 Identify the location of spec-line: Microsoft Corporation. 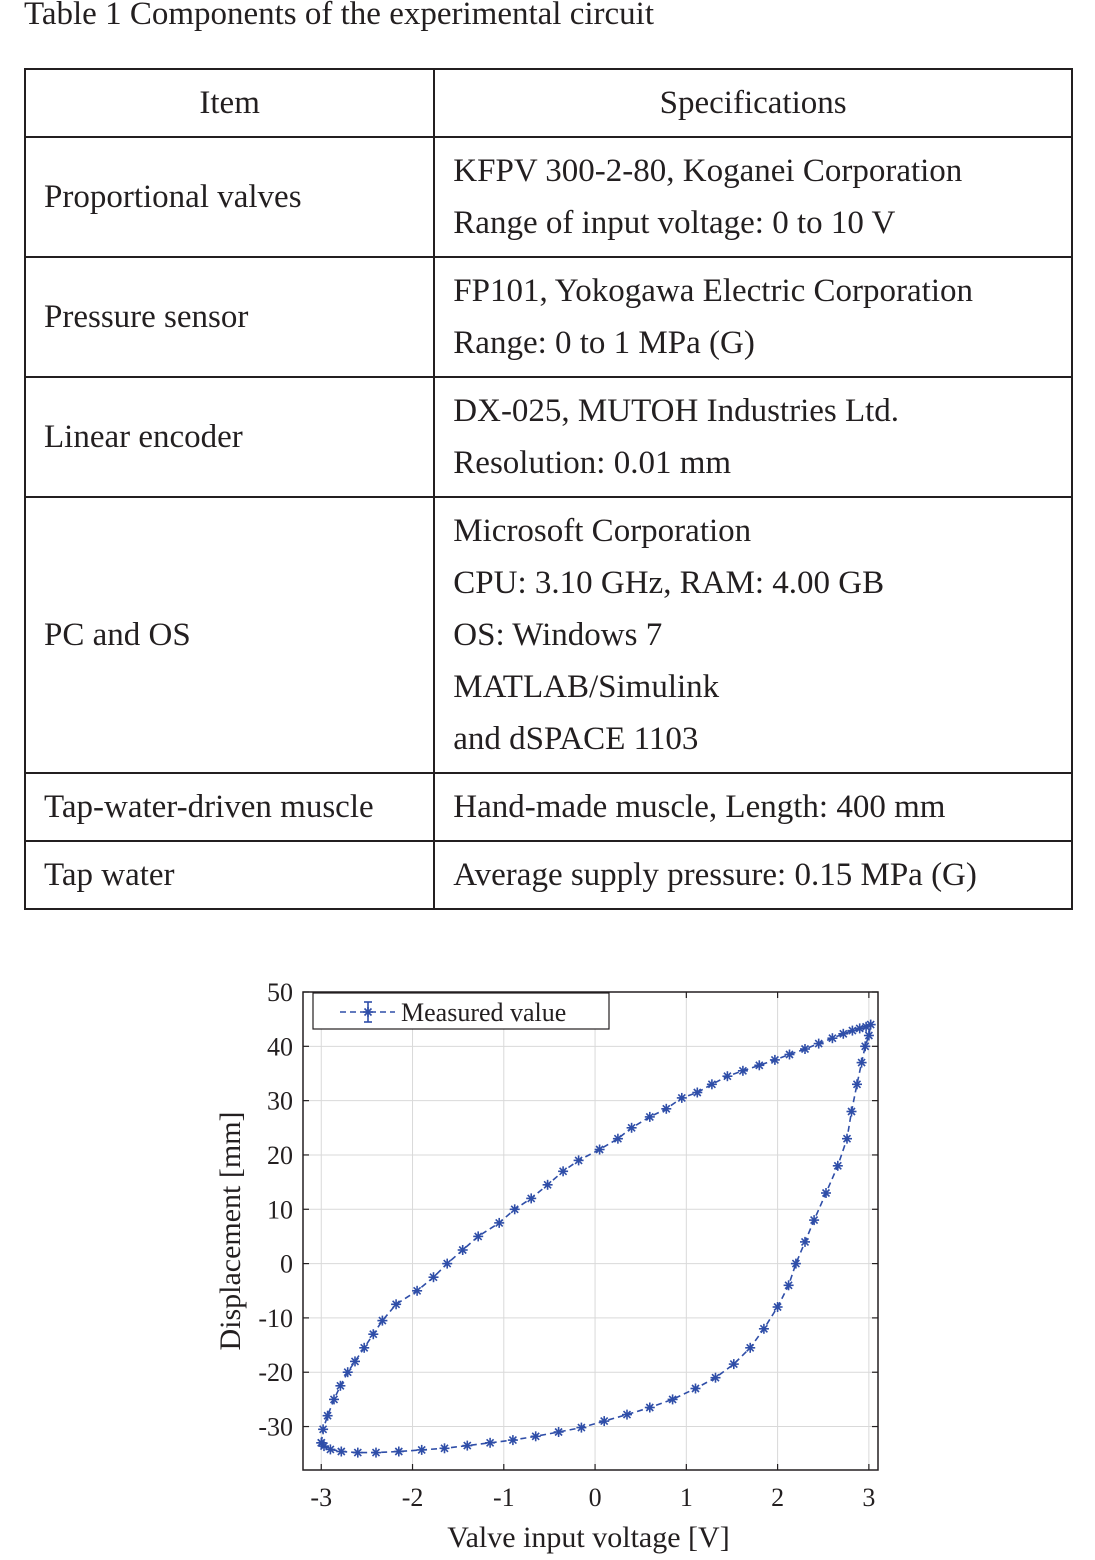
(602, 531).